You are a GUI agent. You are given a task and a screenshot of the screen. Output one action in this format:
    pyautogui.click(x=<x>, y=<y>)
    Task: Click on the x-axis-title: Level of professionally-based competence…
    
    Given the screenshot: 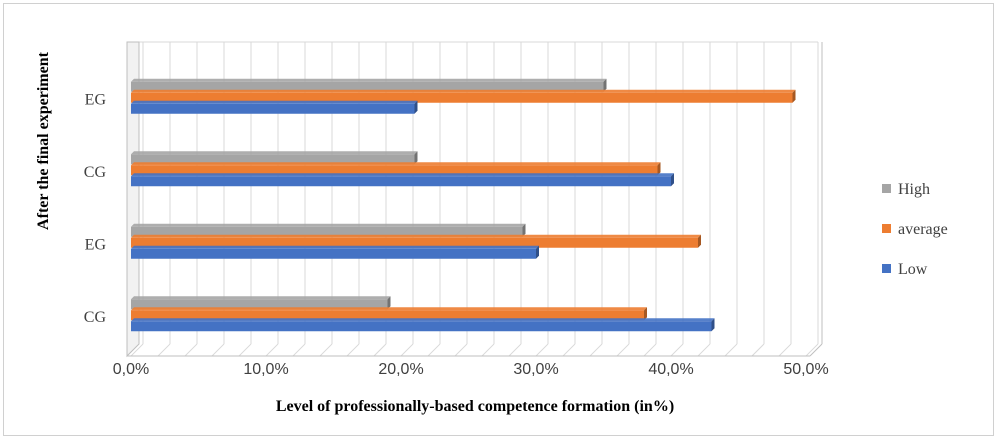 What is the action you would take?
    pyautogui.click(x=475, y=406)
    